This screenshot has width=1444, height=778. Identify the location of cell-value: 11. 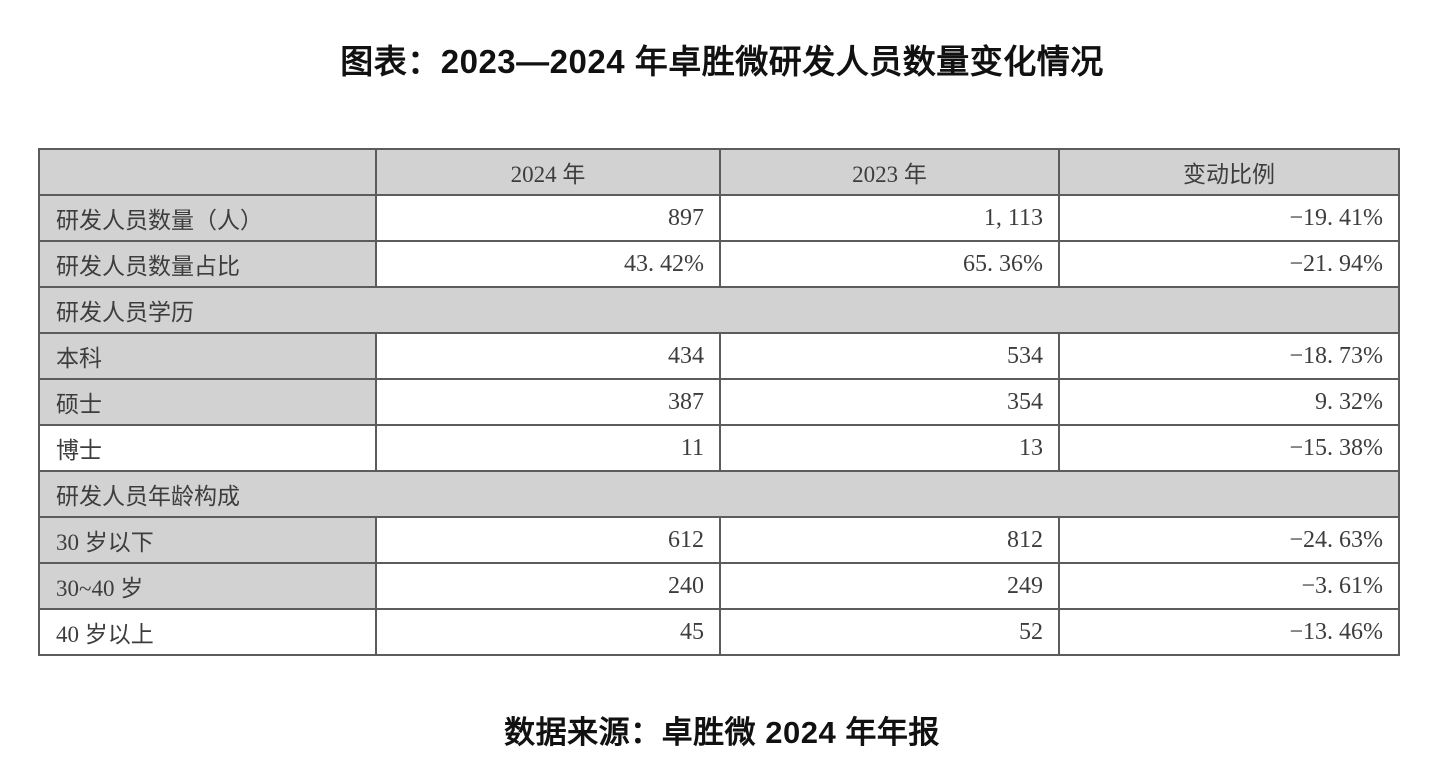
(548, 448).